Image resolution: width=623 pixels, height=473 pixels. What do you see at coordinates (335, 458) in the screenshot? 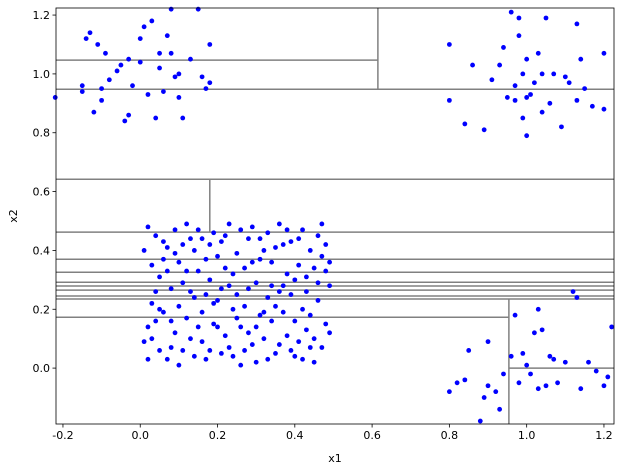
I see `x-axis-label: x1` at bounding box center [335, 458].